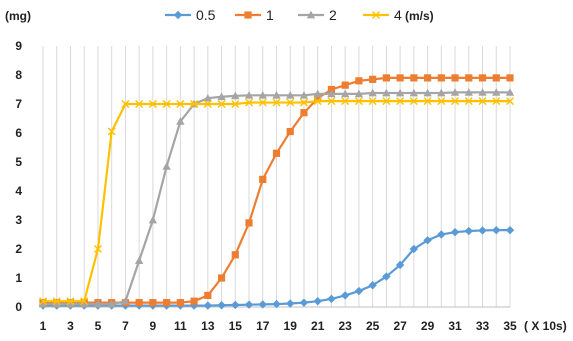 The image size is (573, 341). I want to click on x-tick-label: 33, so click(483, 326).